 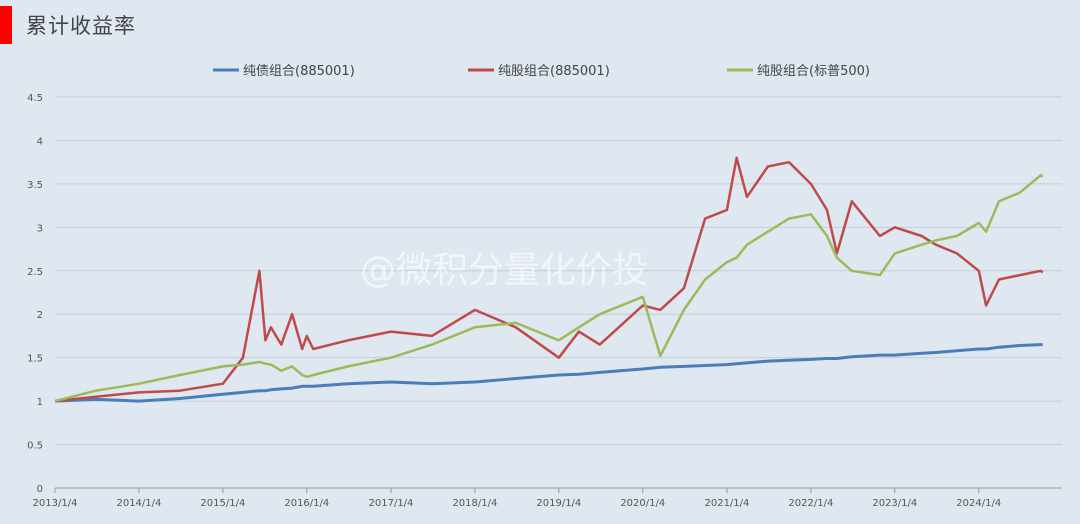 What do you see at coordinates (55, 503) in the screenshot?
I see `x-tick-label: 2013/1/4` at bounding box center [55, 503].